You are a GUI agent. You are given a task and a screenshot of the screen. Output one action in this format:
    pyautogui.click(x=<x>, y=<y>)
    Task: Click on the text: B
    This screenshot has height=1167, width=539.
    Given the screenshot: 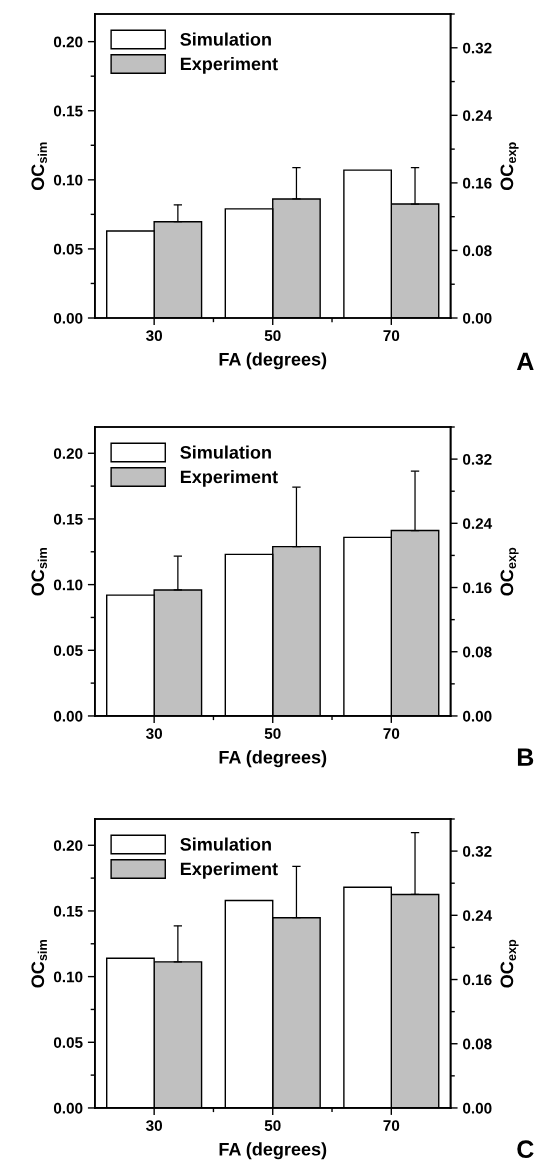 What is the action you would take?
    pyautogui.click(x=525, y=757)
    